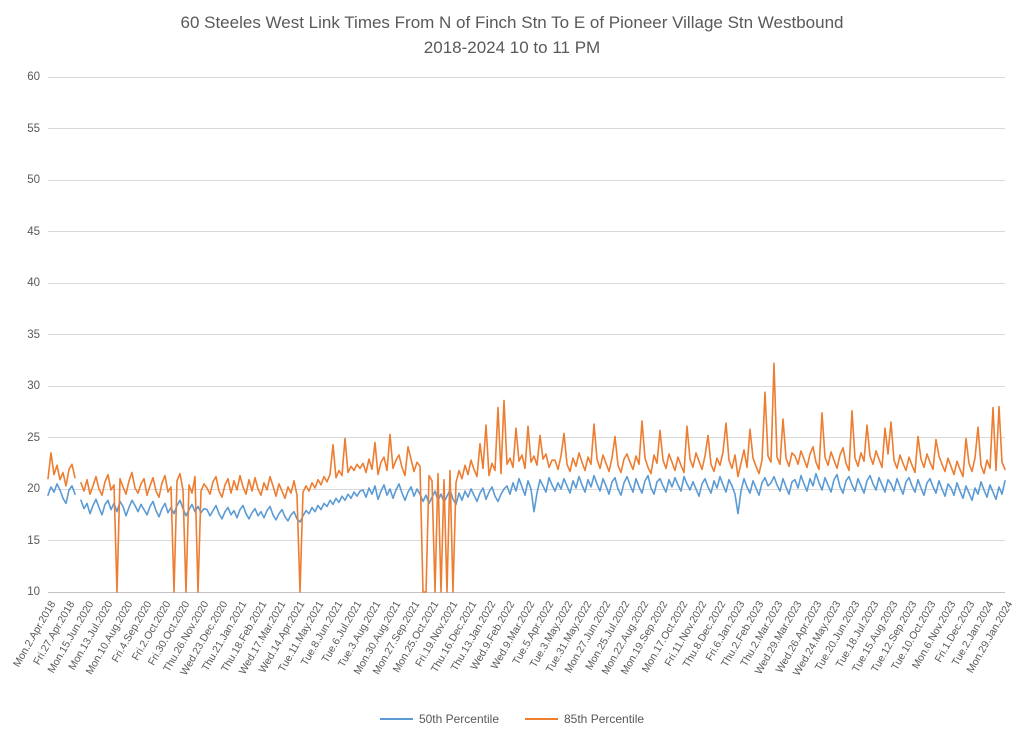  What do you see at coordinates (33, 77) in the screenshot?
I see `y-axis-tick-label: 60` at bounding box center [33, 77].